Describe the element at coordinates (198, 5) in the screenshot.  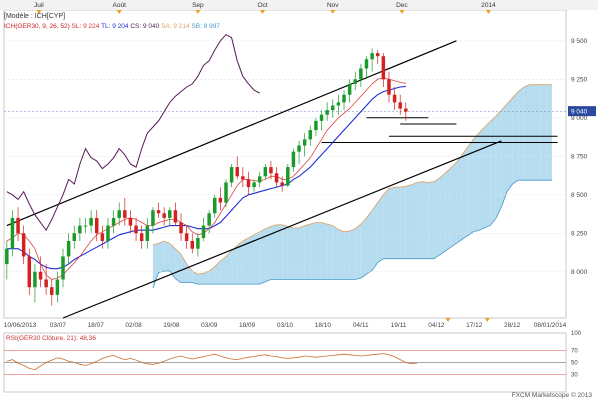
I see `month-label: Sep` at that location.